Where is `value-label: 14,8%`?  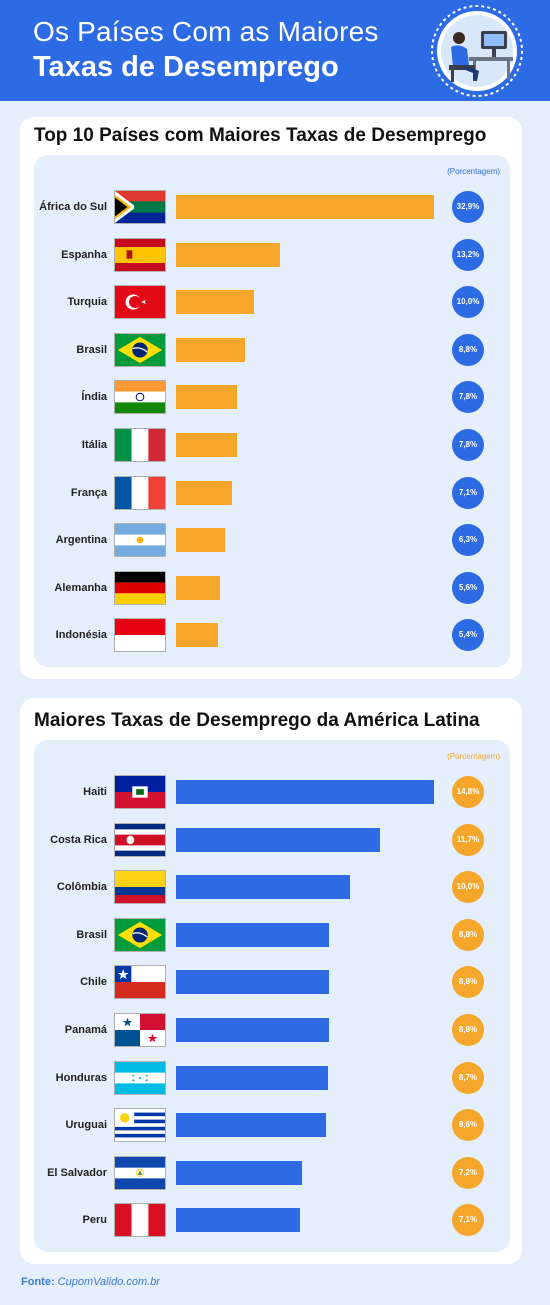
value-label: 14,8% is located at coordinates (468, 792).